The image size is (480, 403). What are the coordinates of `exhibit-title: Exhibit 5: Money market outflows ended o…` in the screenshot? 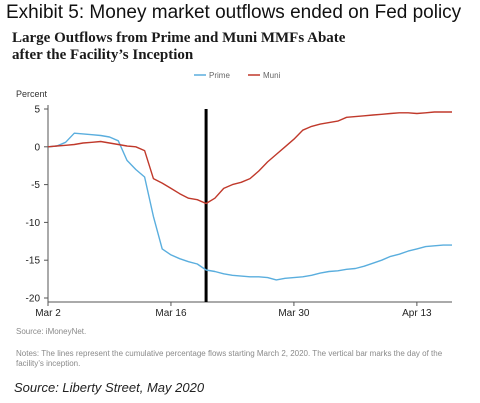 It's located at (234, 12).